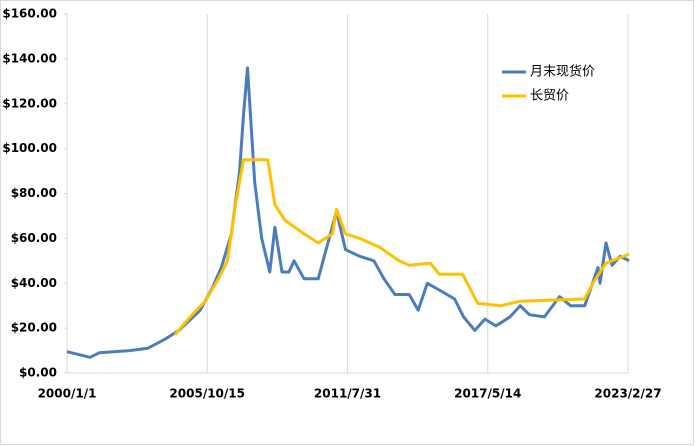 This screenshot has width=695, height=446. What do you see at coordinates (29, 148) in the screenshot?
I see `y-tick-label: $100.00` at bounding box center [29, 148].